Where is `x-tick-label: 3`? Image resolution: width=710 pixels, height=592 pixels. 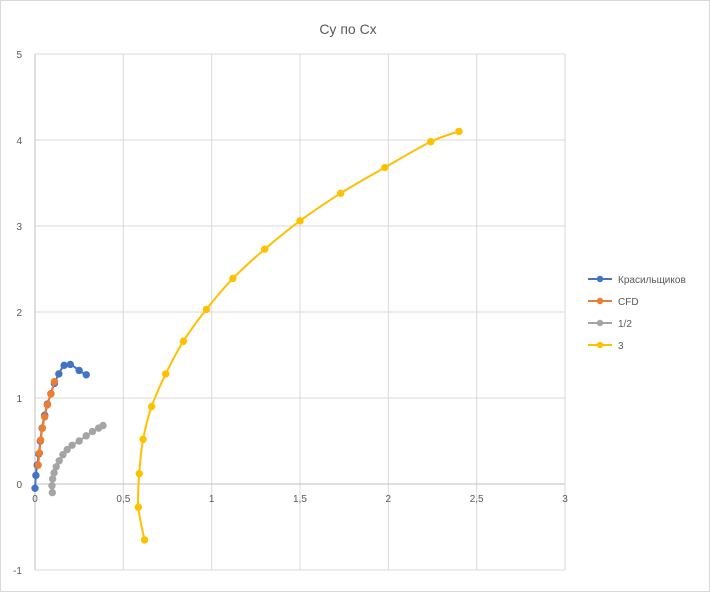
x-tick-label: 3 is located at coordinates (565, 499).